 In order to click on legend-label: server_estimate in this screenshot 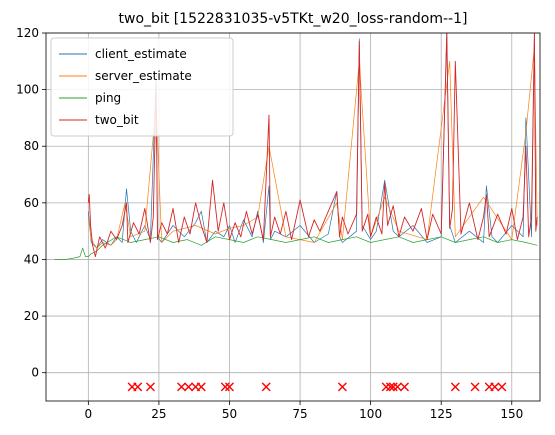, I will do `click(143, 76)`.